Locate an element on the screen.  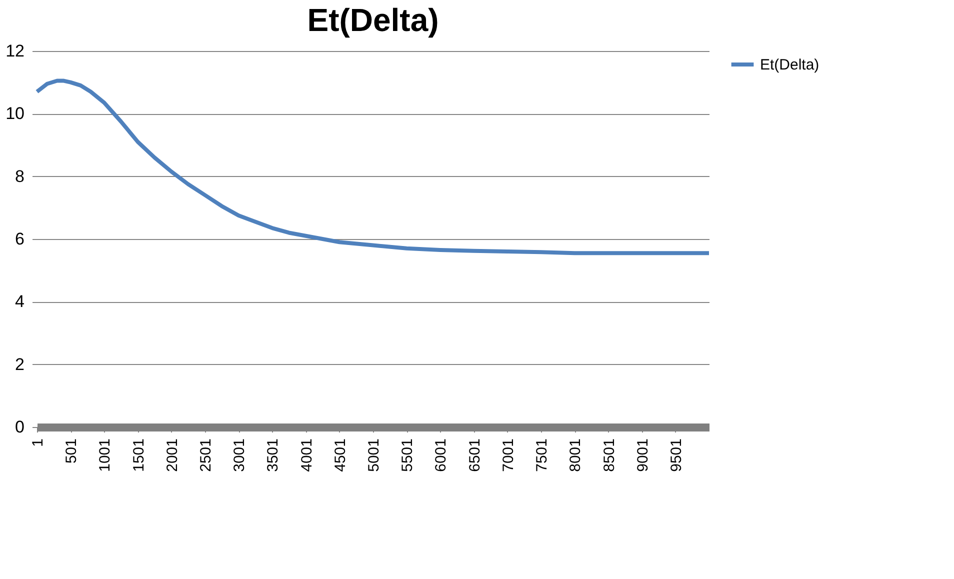
x-tick-label: 8001 is located at coordinates (575, 455).